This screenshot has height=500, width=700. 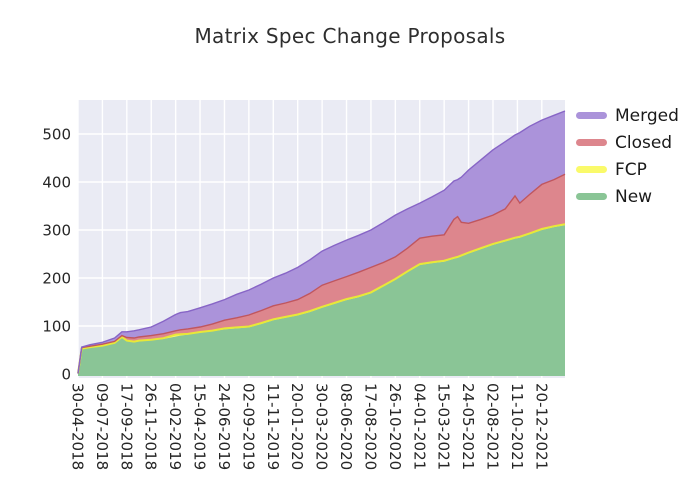 I want to click on x-tick-label: 20-12-2021, so click(x=541, y=426).